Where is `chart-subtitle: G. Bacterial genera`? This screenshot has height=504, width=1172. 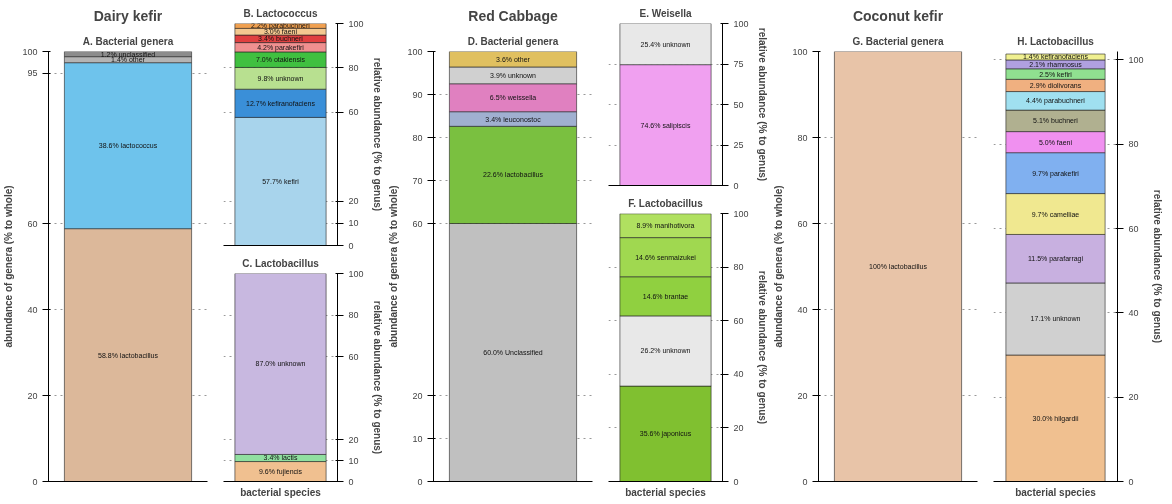
chart-subtitle: G. Bacterial genera is located at coordinates (898, 41).